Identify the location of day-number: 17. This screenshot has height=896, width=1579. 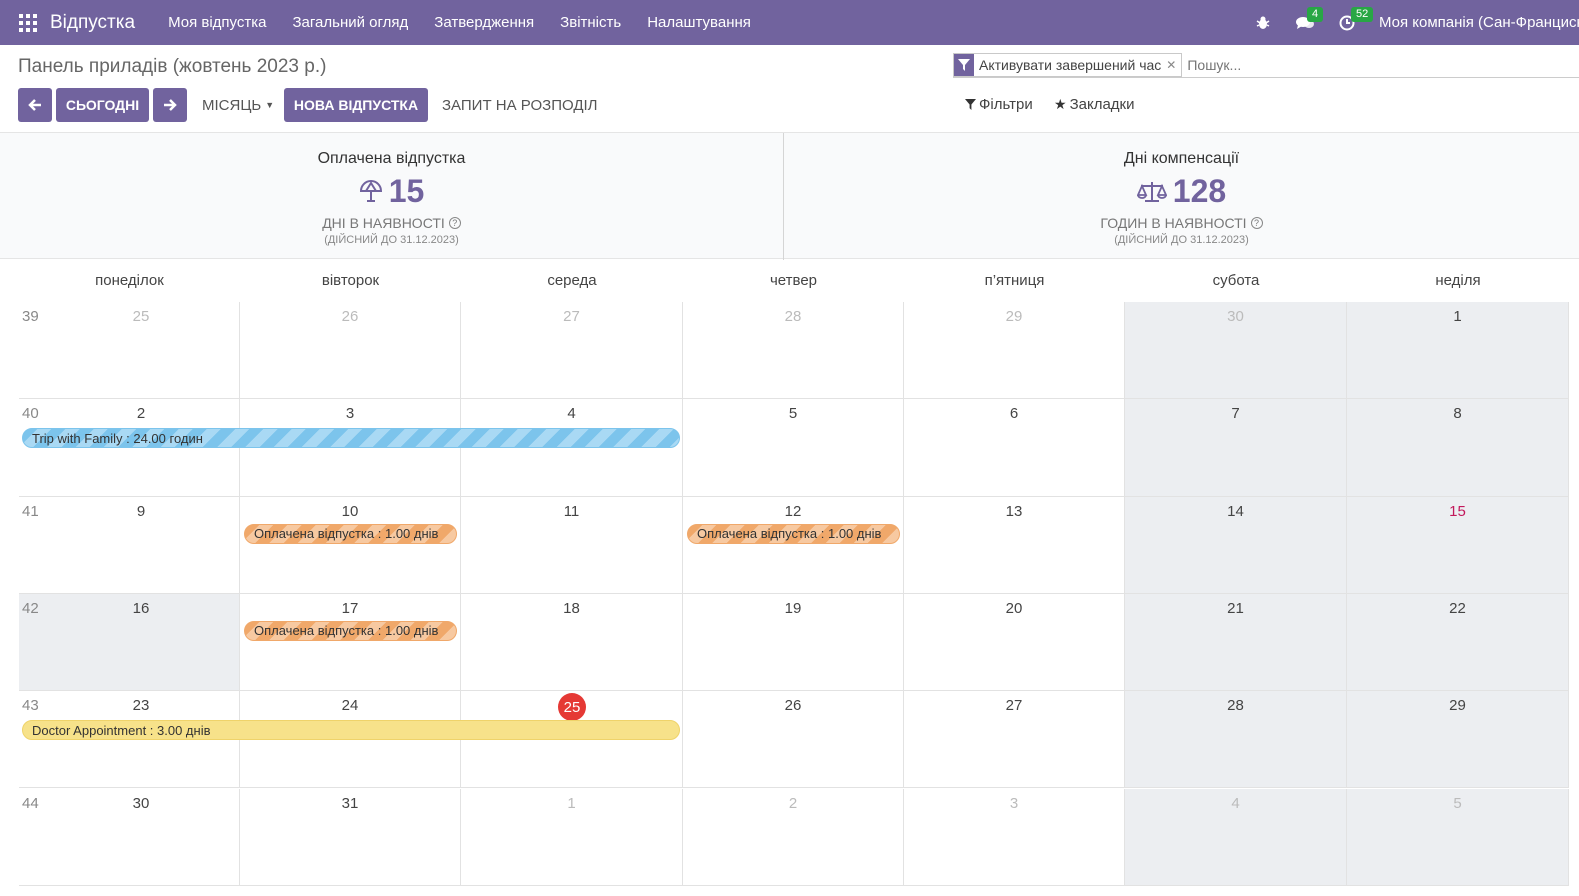
(350, 608).